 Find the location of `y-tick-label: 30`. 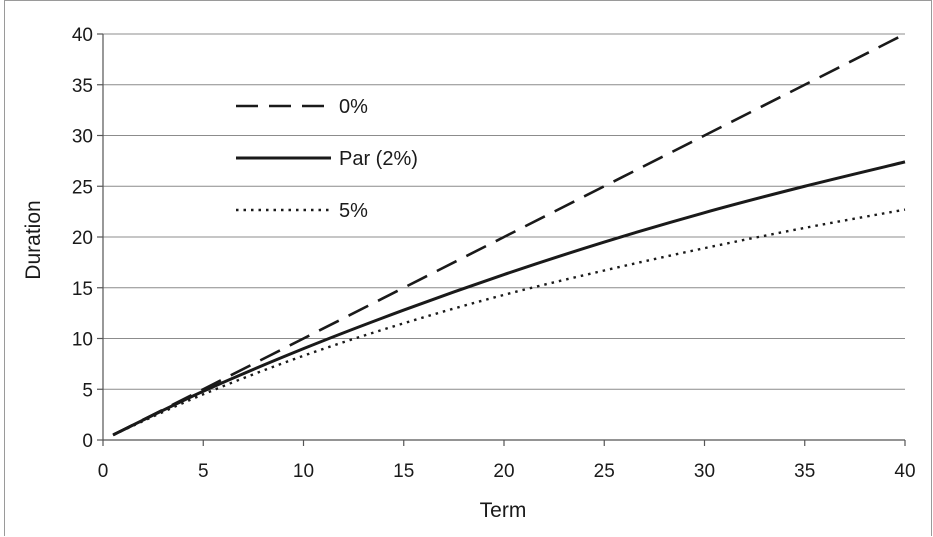

y-tick-label: 30 is located at coordinates (82, 137).